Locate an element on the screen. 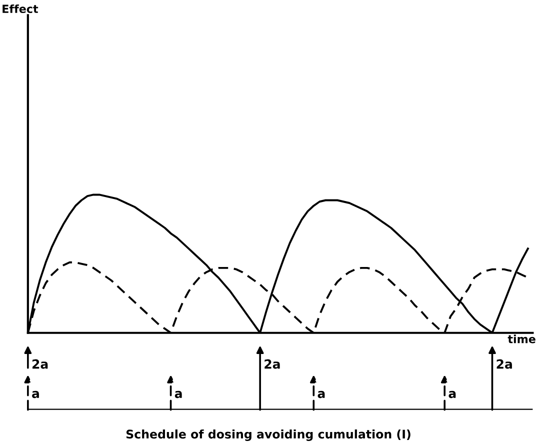  text: Effect is located at coordinates (20, 9).